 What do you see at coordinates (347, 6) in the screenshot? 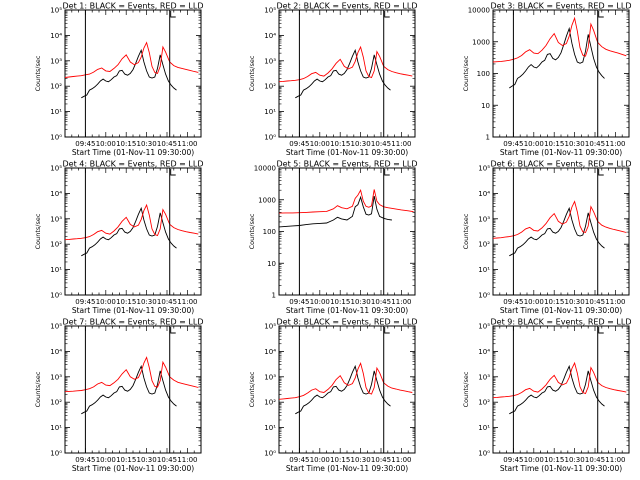
I see `chart-title: Det 2: BLACK = Events, RED = LLD` at bounding box center [347, 6].